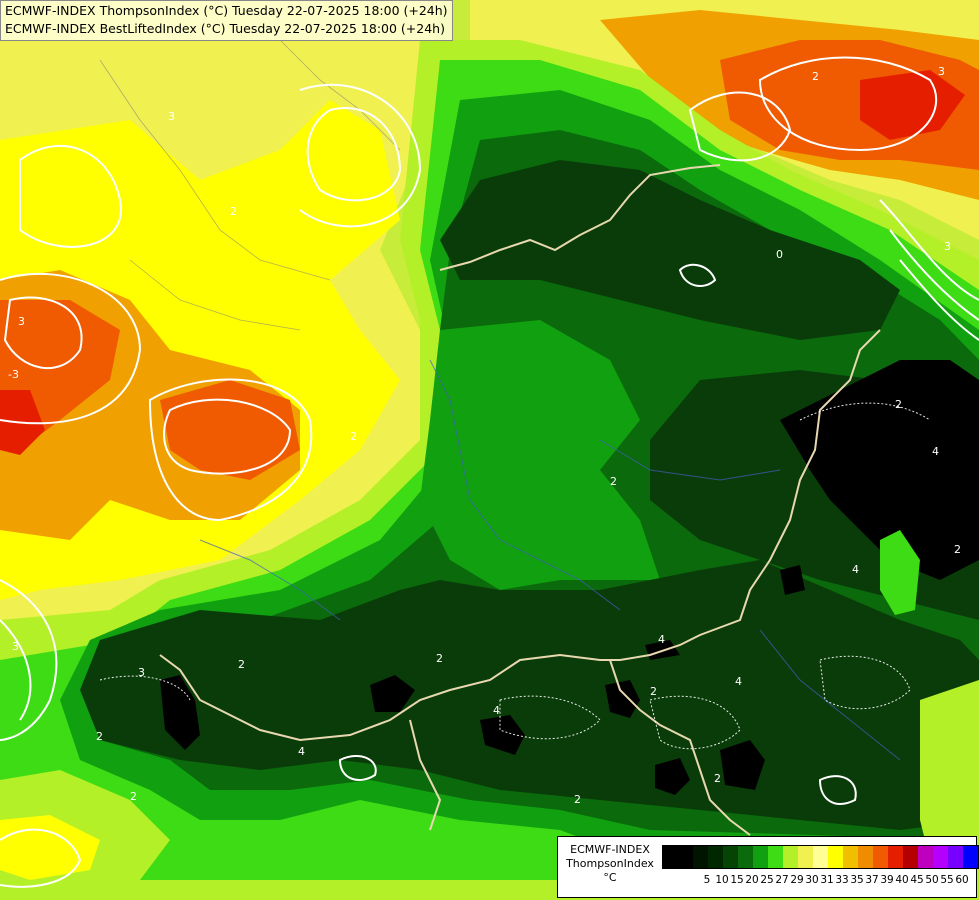 The height and width of the screenshot is (900, 979). I want to click on legend-tick-label: 25, so click(767, 880).